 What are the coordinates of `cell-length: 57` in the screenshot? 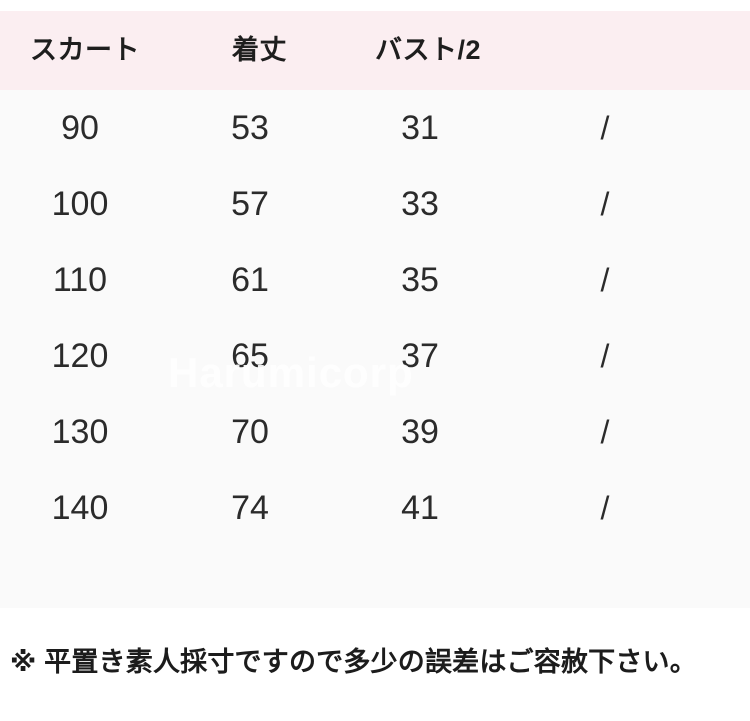 It's located at (250, 204).